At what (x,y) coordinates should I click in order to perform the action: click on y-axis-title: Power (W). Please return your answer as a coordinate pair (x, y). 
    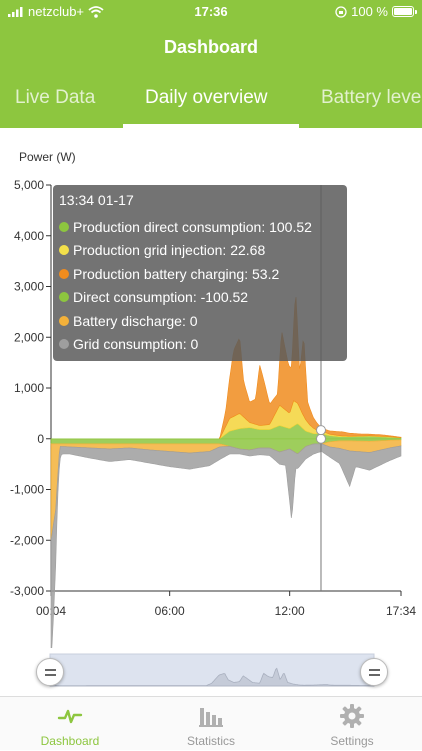
    Looking at the image, I should click on (47, 157).